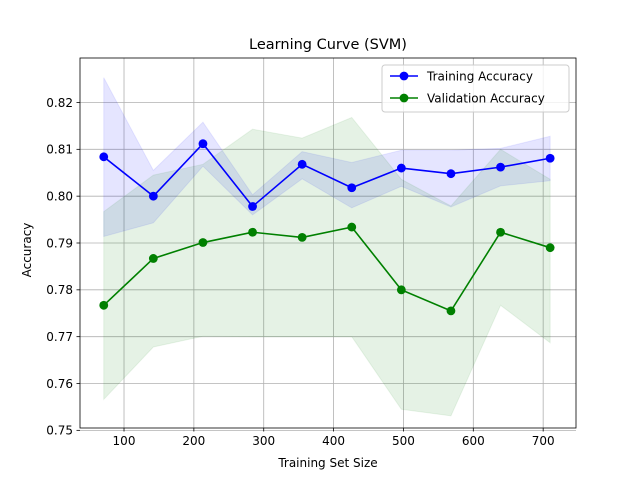  What do you see at coordinates (327, 463) in the screenshot?
I see `x-axis-label: Training Set Size` at bounding box center [327, 463].